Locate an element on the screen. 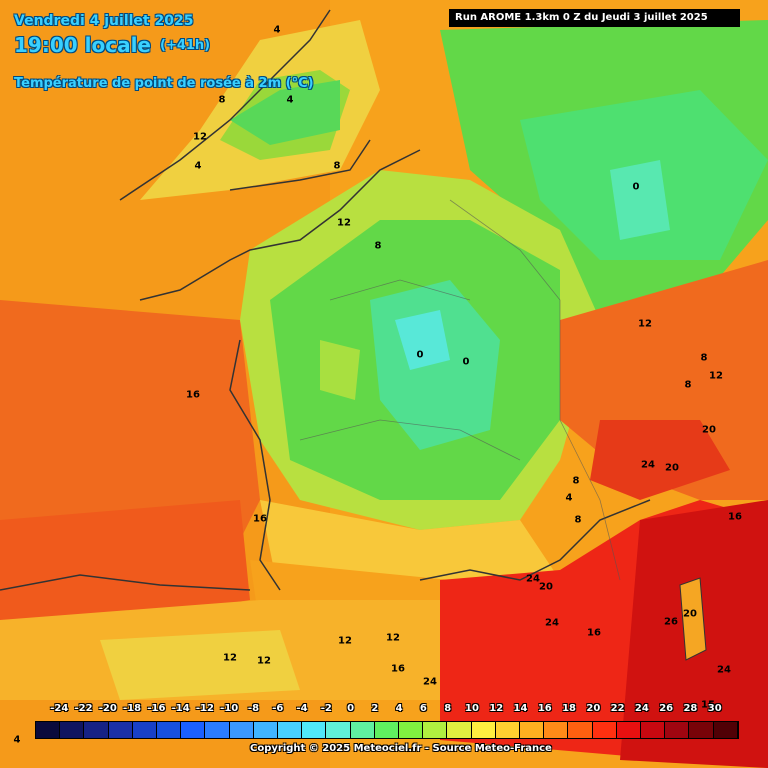  legend-tick: -6 is located at coordinates (278, 708).